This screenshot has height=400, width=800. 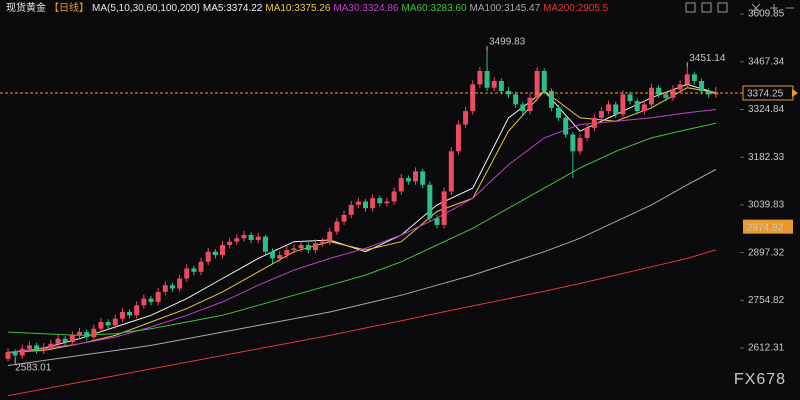 I want to click on marked-price-label: 2974.92, so click(x=765, y=227).